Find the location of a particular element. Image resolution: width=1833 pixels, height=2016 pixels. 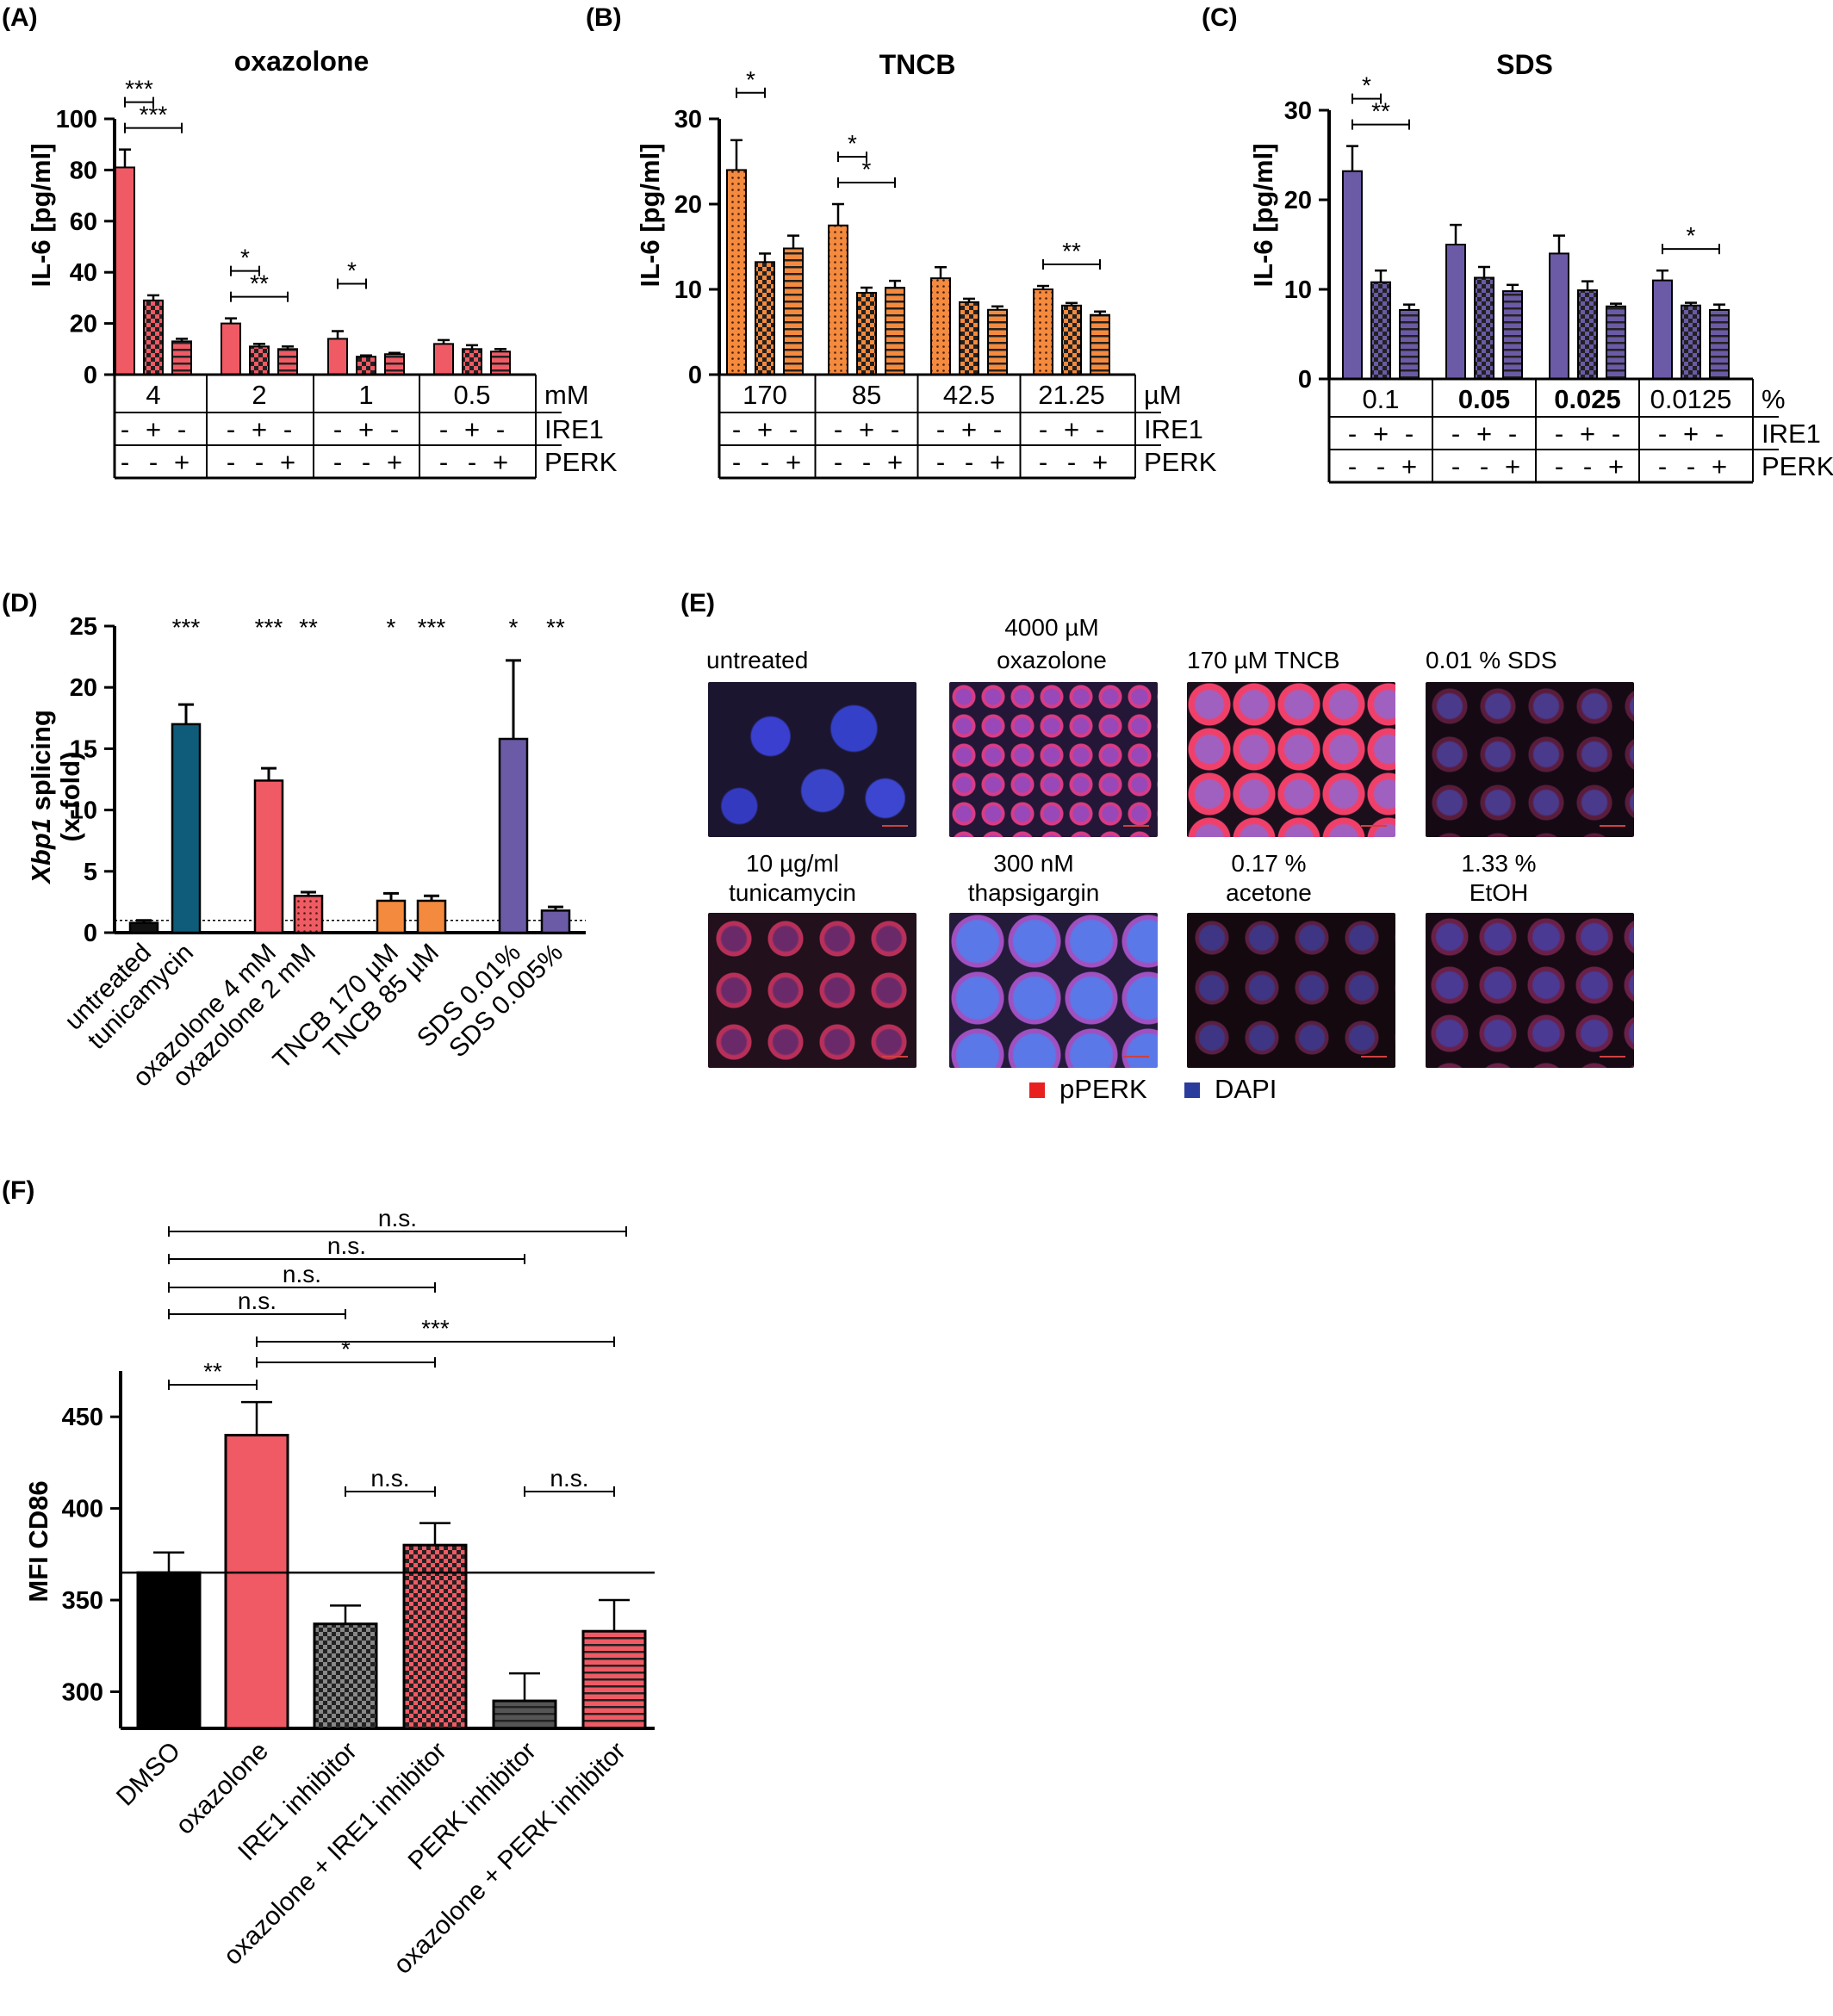

panel-b-row-label-ire1: IRE1 is located at coordinates (1173, 429).